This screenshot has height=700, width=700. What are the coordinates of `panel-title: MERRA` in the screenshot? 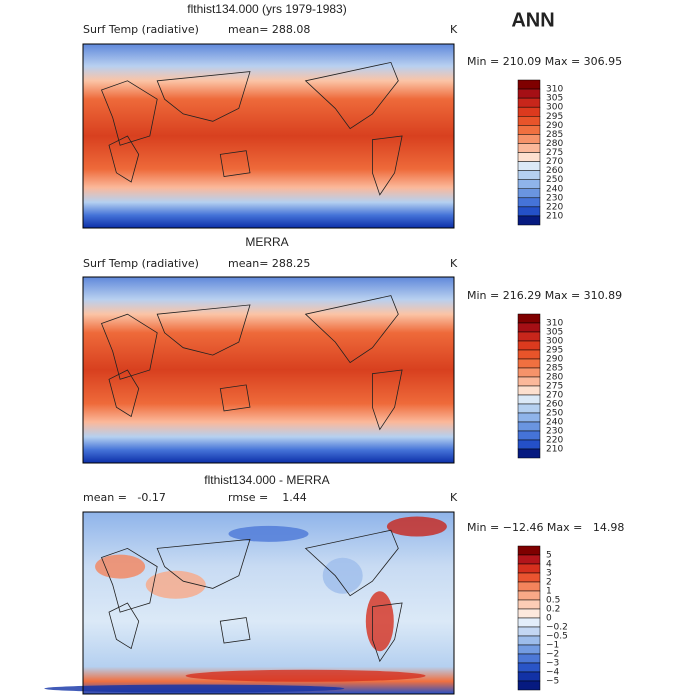 It's located at (266, 242).